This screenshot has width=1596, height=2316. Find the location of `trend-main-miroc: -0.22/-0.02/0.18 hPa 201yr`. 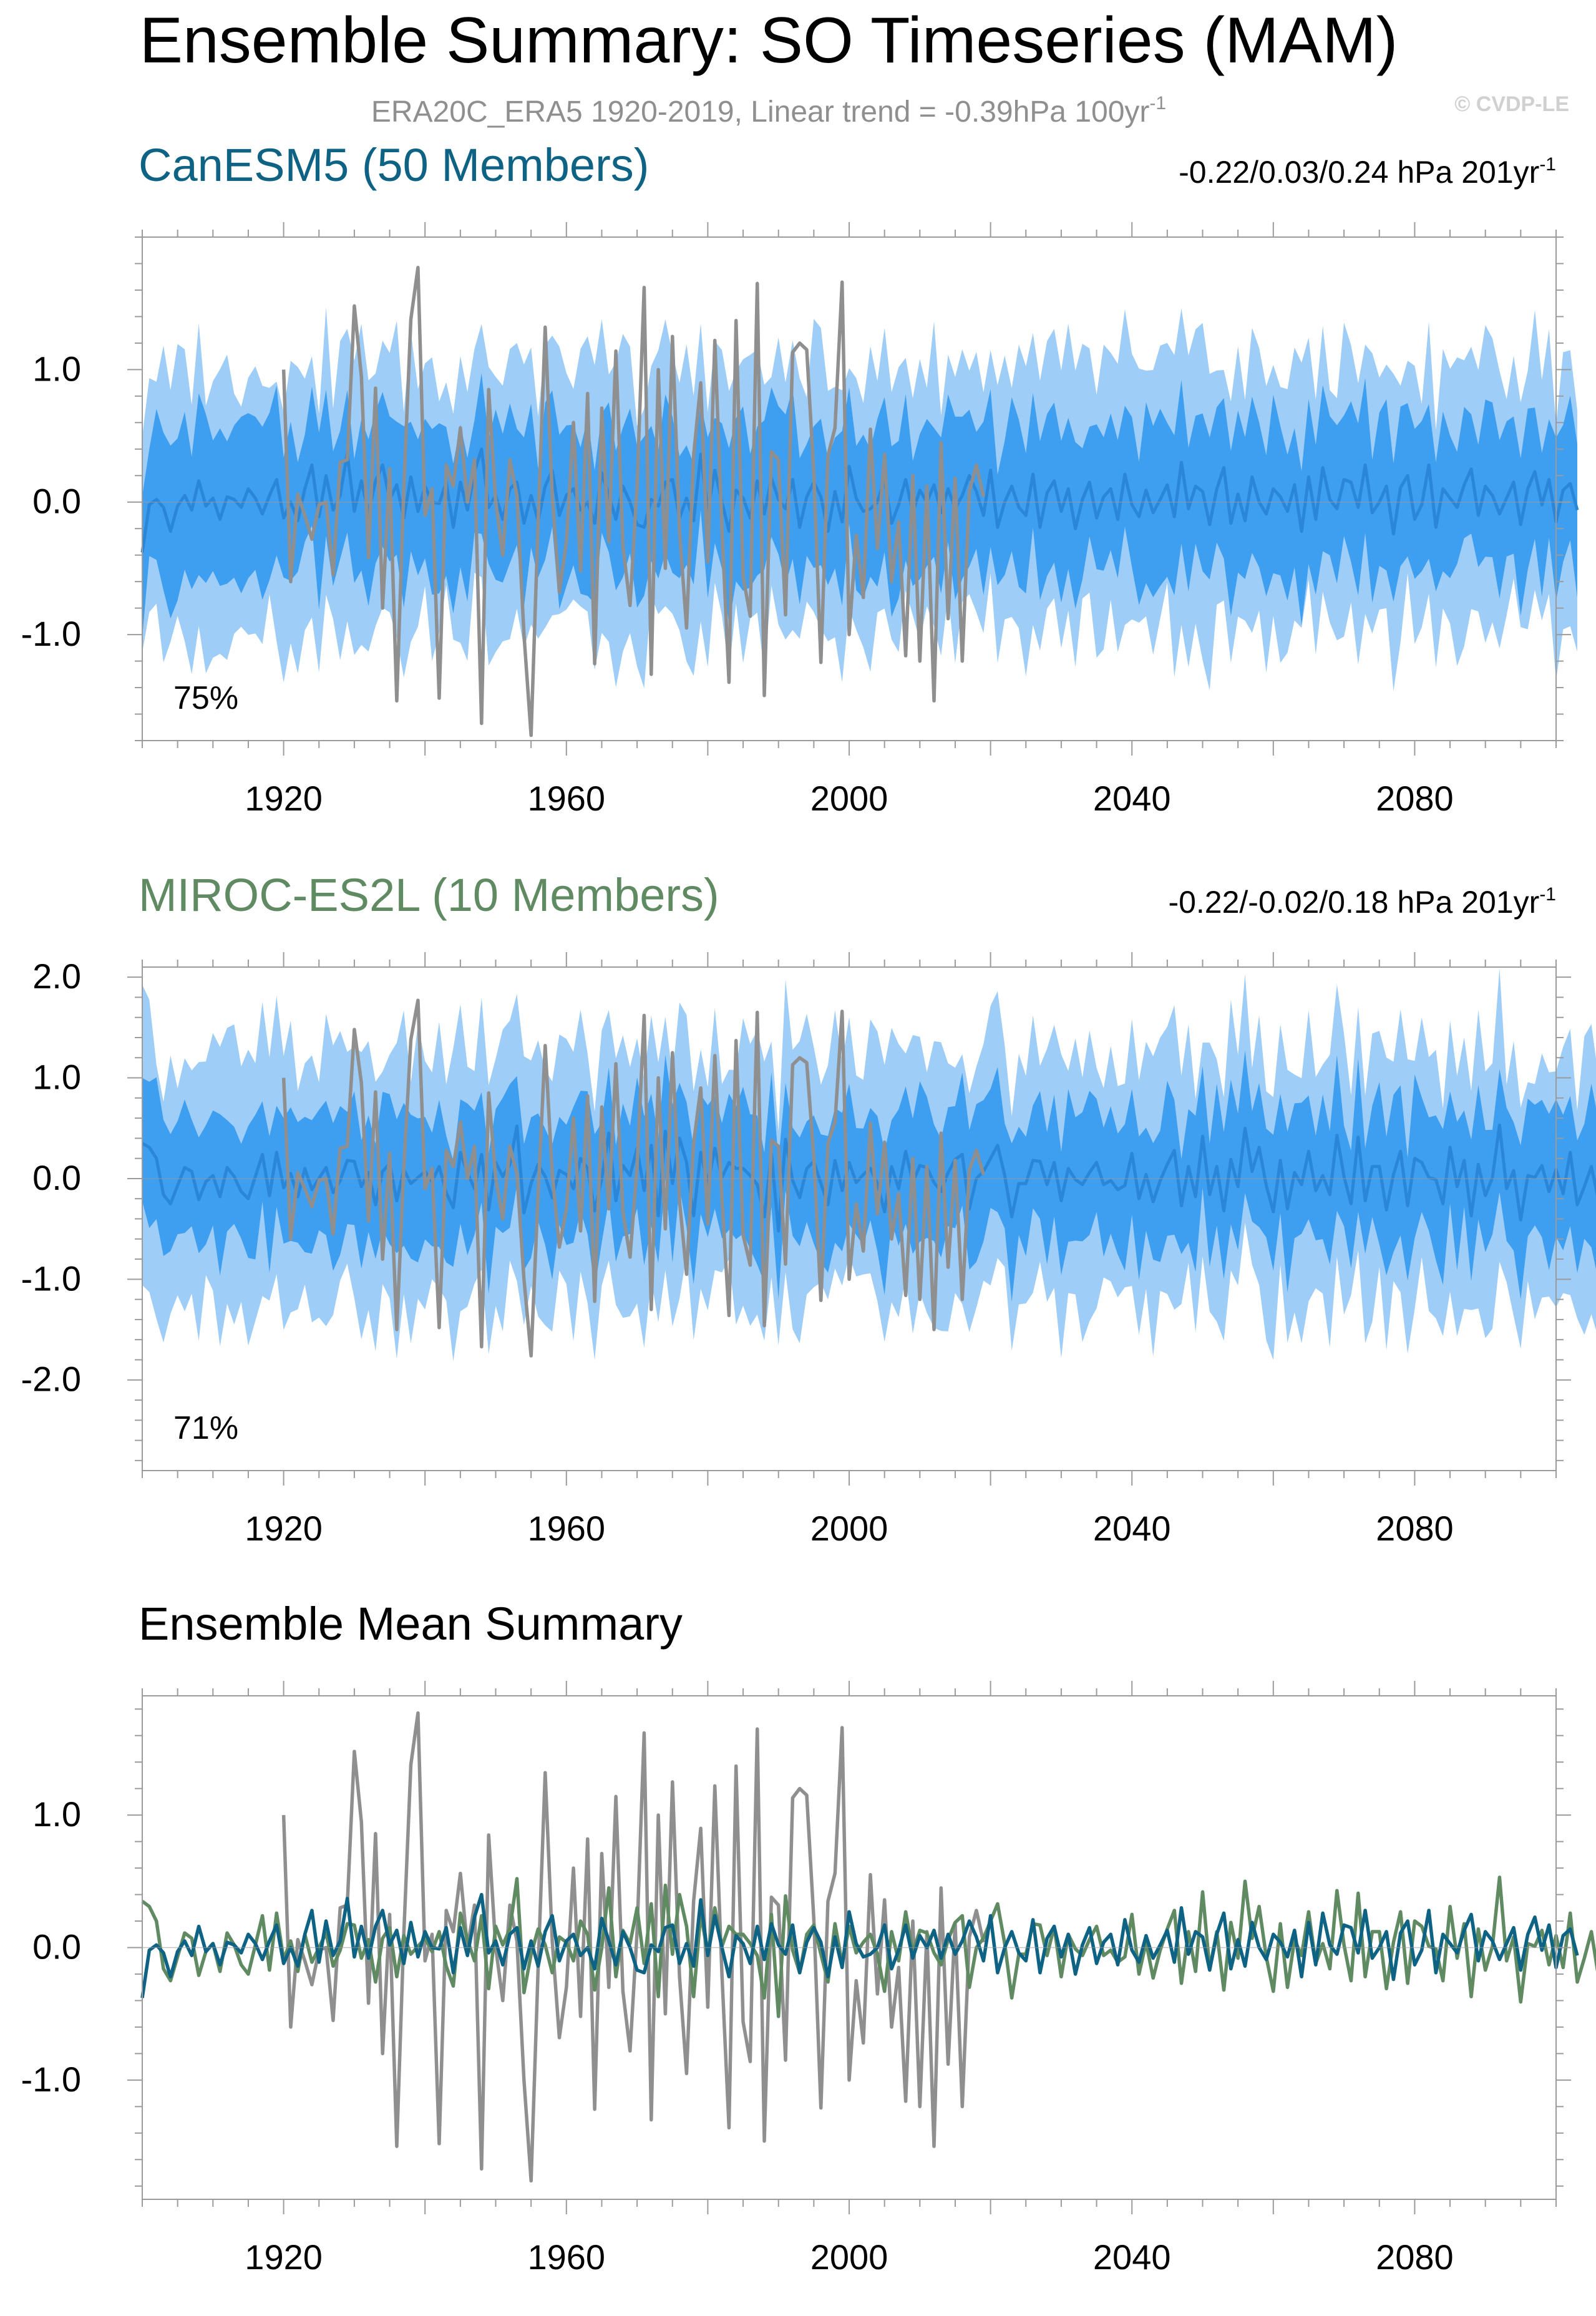

trend-main-miroc: -0.22/-0.02/0.18 hPa 201yr is located at coordinates (1353, 902).